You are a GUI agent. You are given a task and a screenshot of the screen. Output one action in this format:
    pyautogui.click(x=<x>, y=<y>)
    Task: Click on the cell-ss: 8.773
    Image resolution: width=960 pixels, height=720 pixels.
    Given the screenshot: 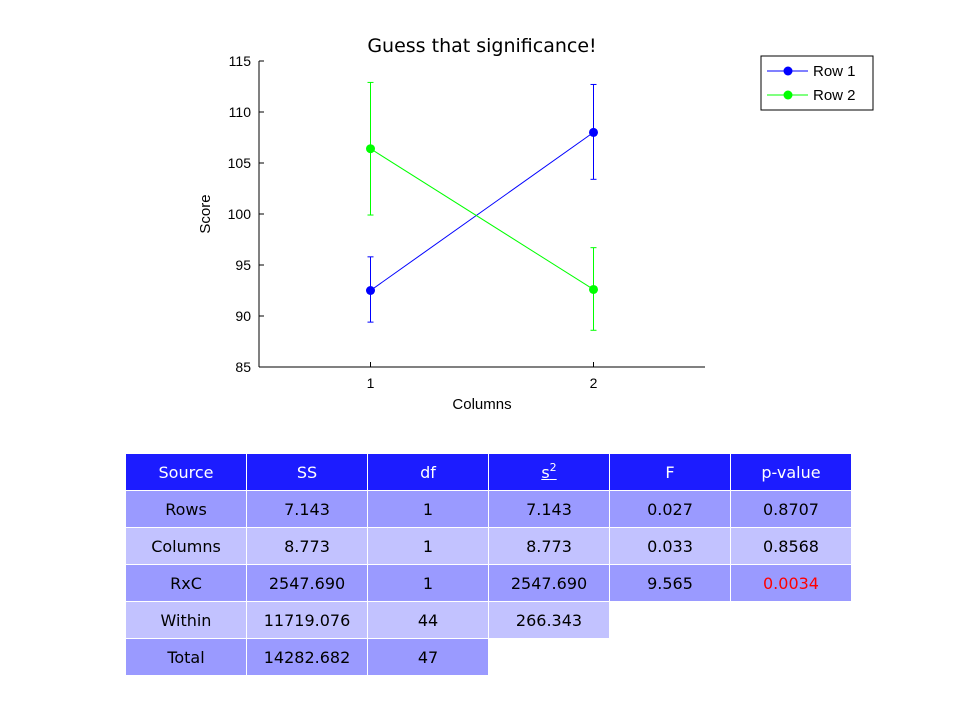 What is the action you would take?
    pyautogui.click(x=307, y=546)
    